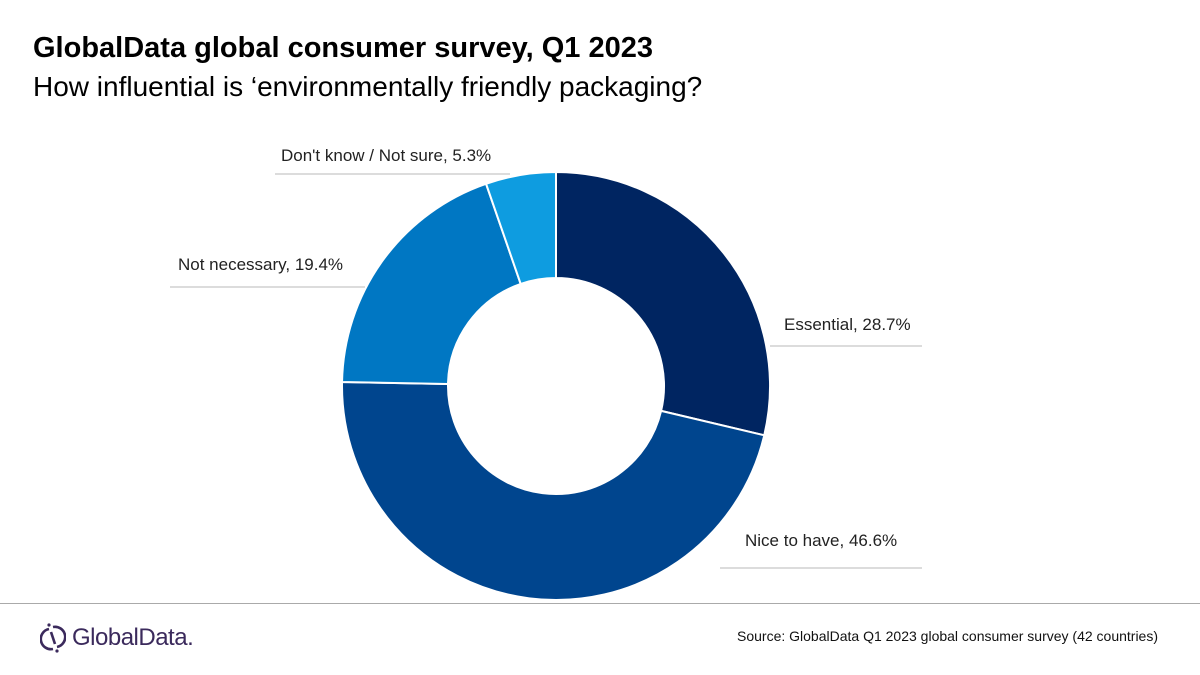 This screenshot has height=675, width=1200. I want to click on logo-text: GlobalData., so click(133, 637).